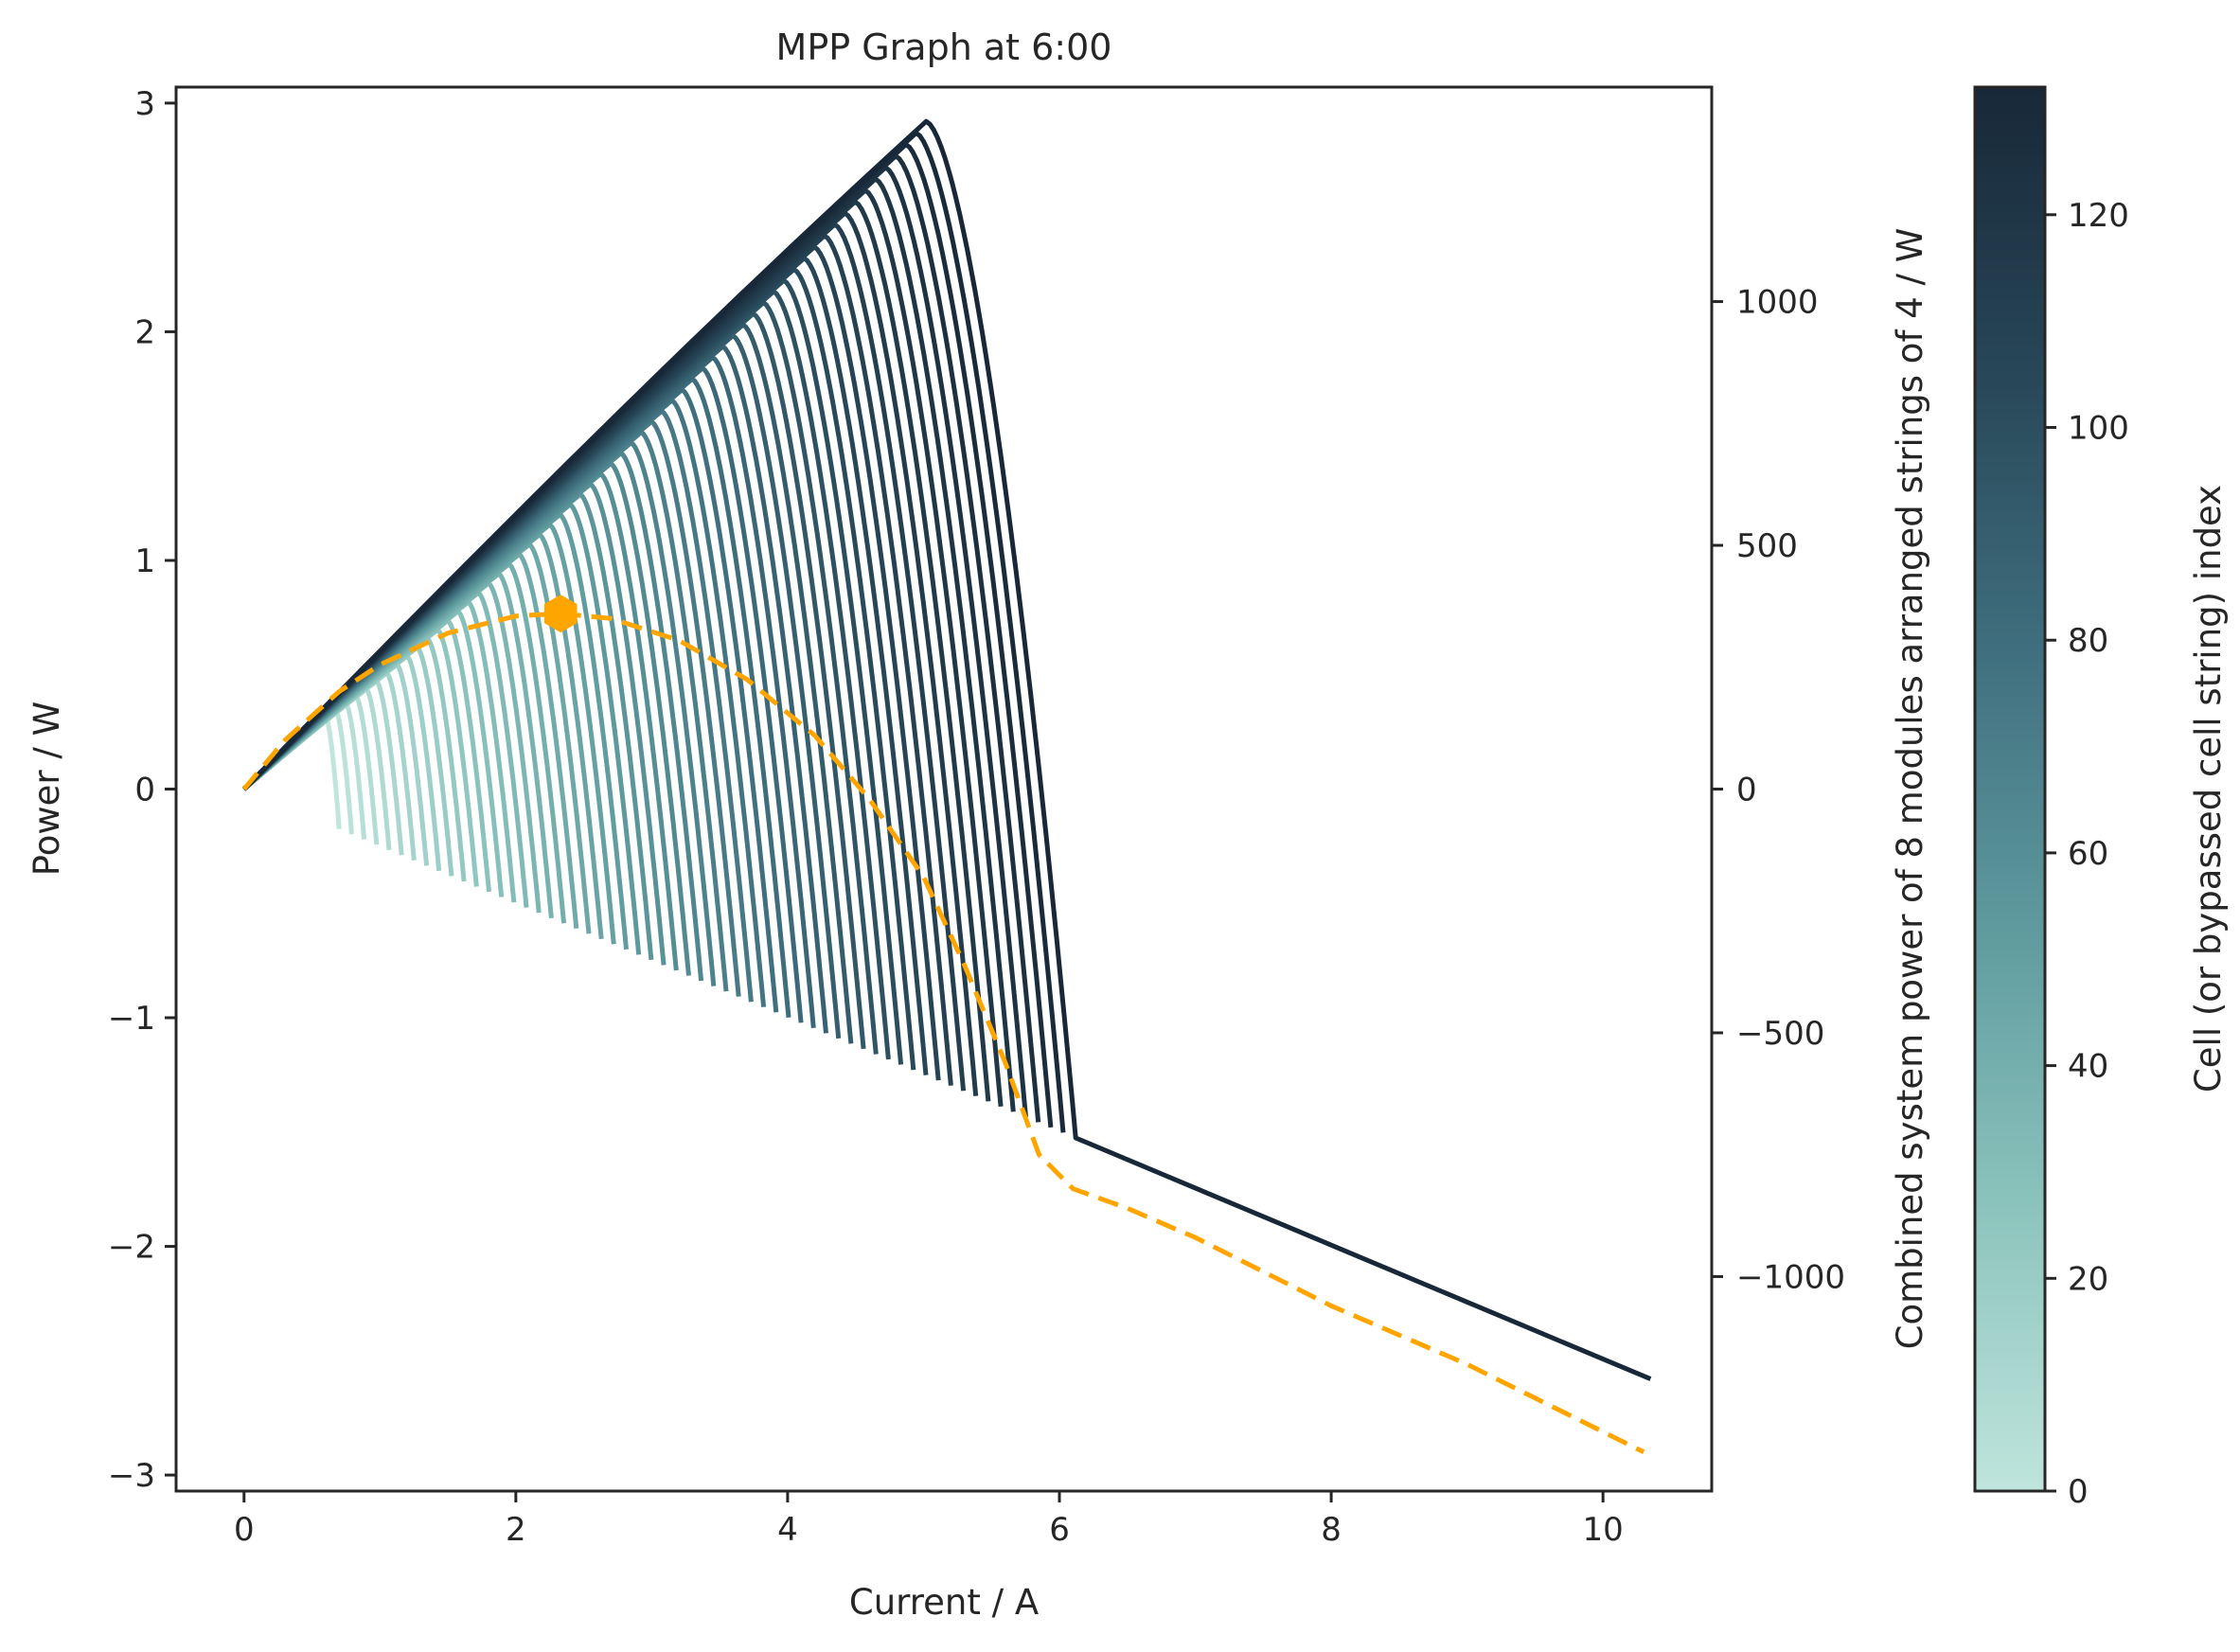  I want to click on chart-title: MPP Graph at 6:00, so click(944, 47).